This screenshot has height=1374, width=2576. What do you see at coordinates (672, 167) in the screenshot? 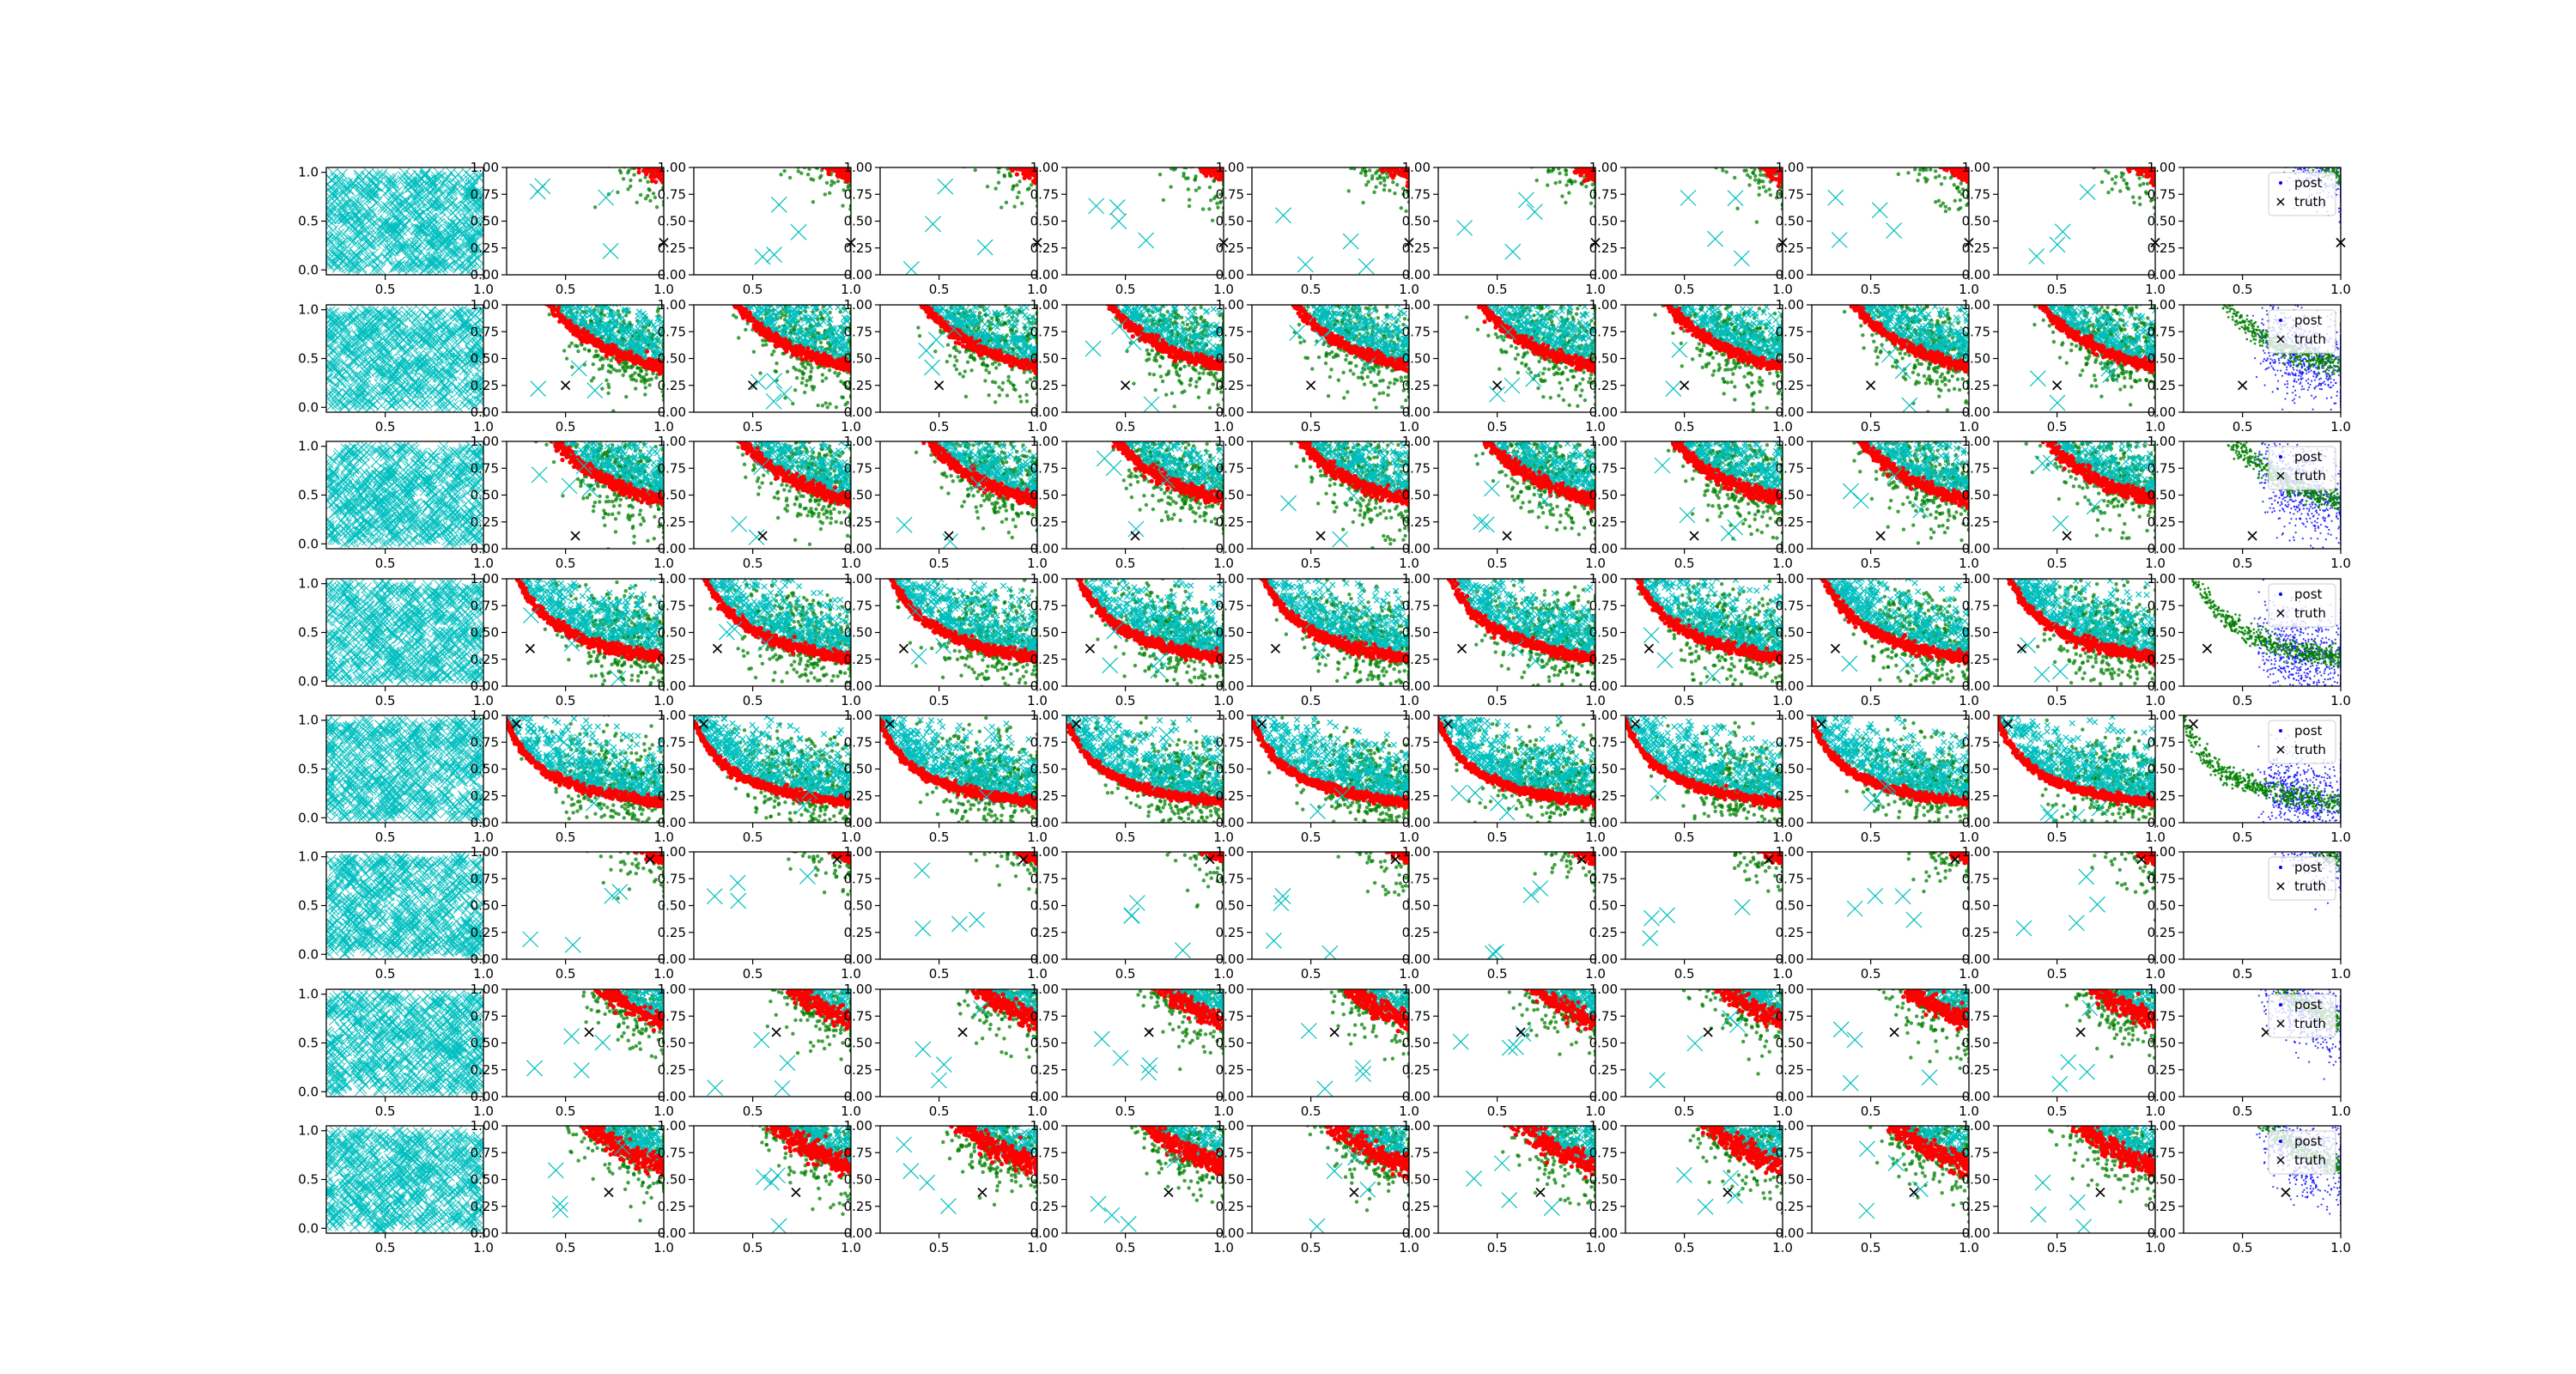
I see `y-tick-label: 1.00` at bounding box center [672, 167].